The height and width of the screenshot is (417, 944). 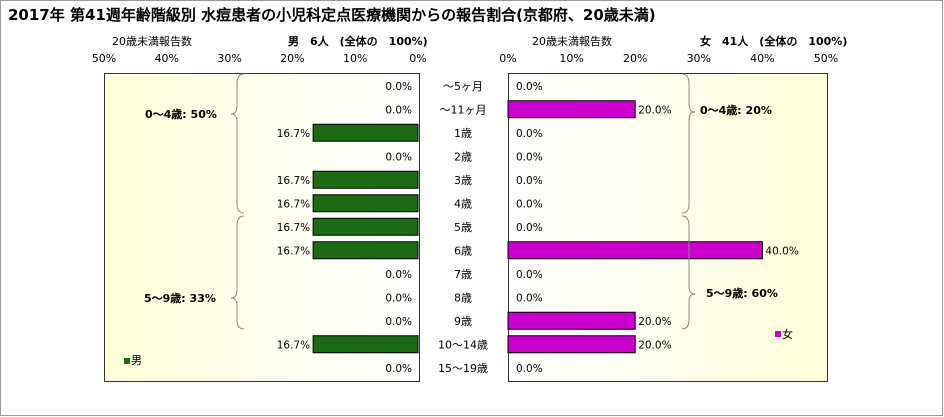 What do you see at coordinates (635, 58) in the screenshot?
I see `female-x-tick-label: 20%` at bounding box center [635, 58].